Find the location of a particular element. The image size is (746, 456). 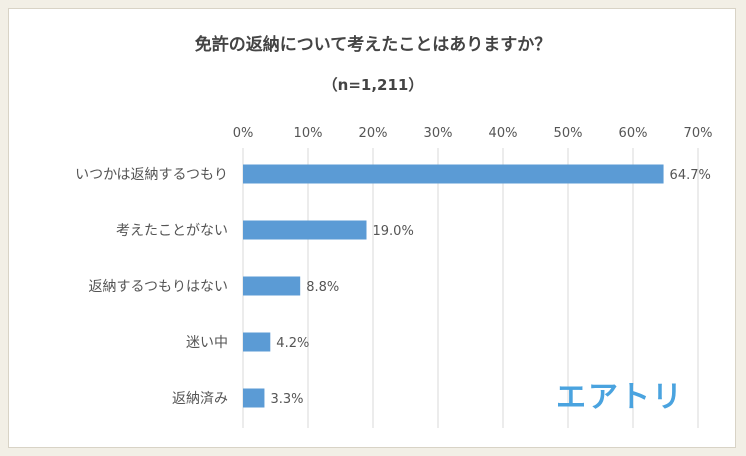

x-tick-label: 50% is located at coordinates (568, 133).